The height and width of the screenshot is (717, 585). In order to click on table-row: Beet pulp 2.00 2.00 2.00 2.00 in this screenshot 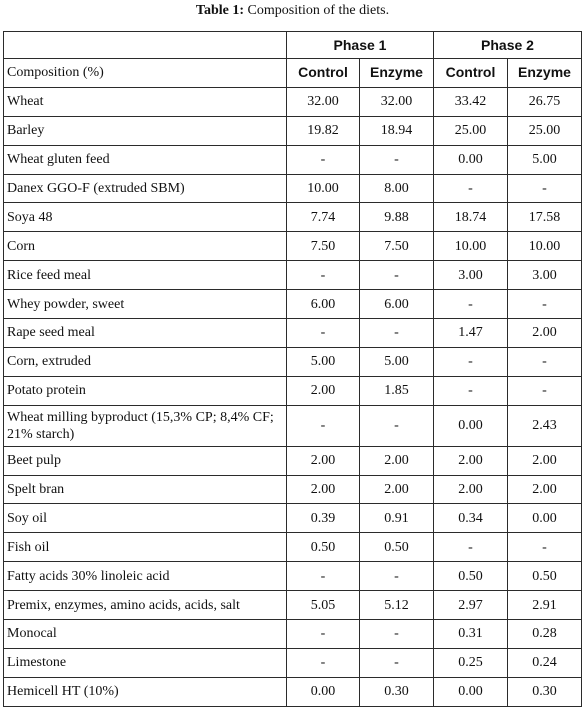, I will do `click(292, 460)`.